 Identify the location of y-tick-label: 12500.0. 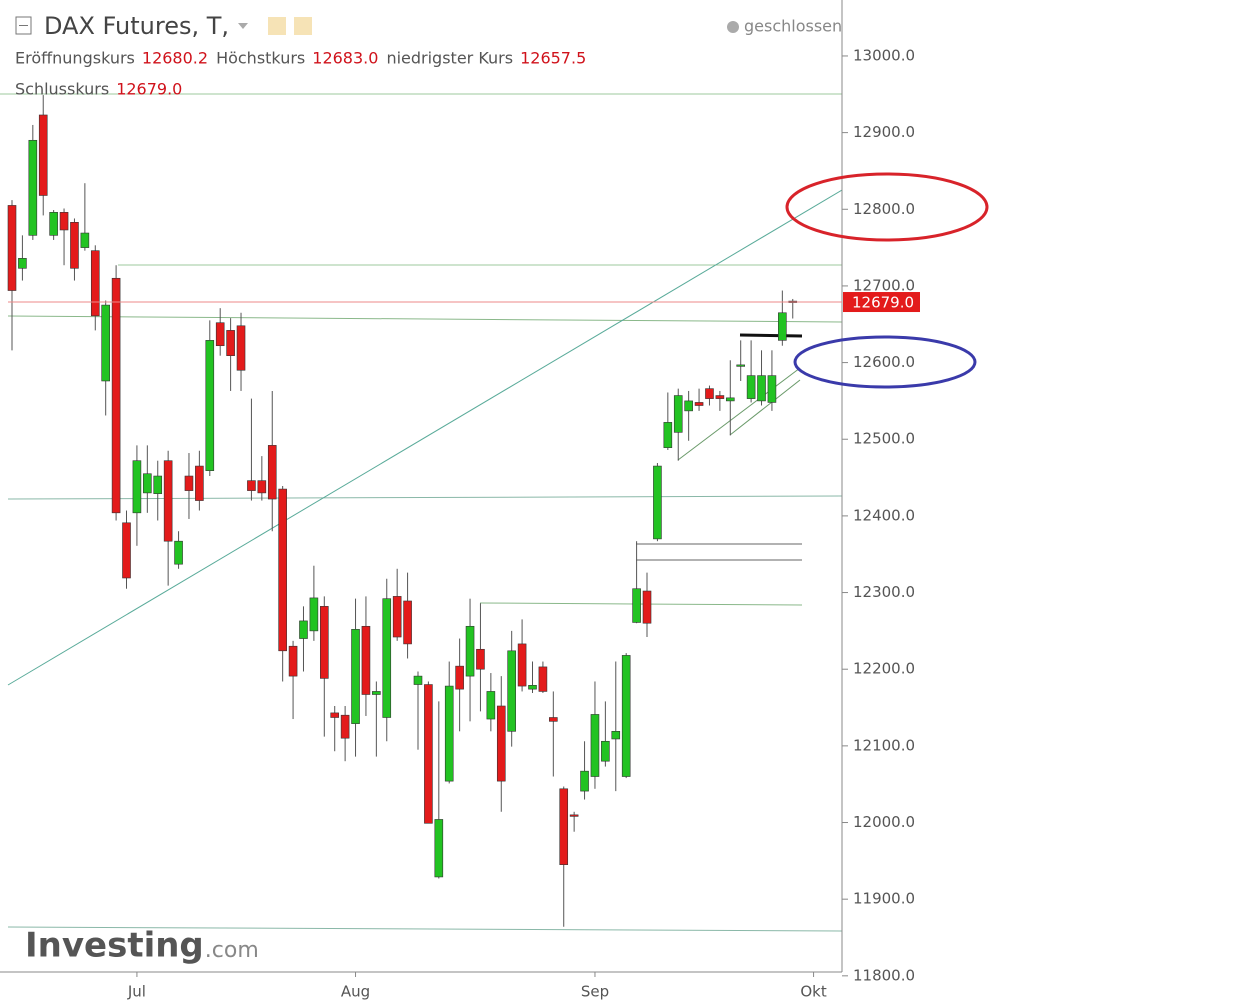
(884, 439).